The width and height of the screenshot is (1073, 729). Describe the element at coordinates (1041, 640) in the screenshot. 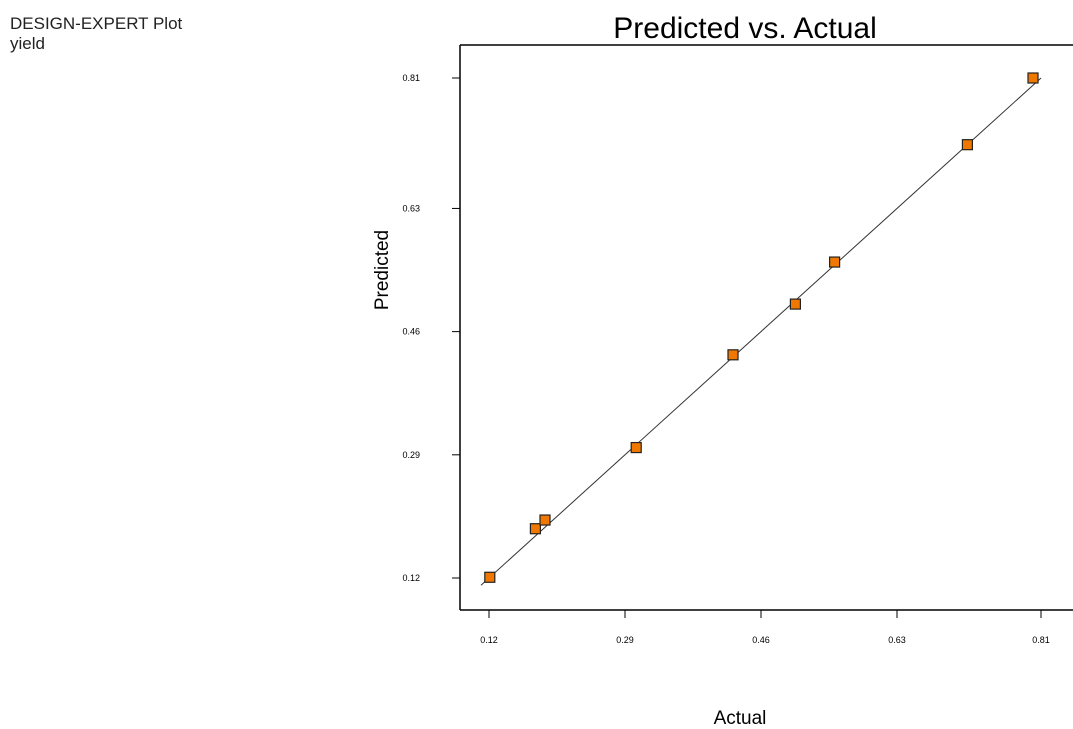

I see `x-tick-label: 0.81` at that location.